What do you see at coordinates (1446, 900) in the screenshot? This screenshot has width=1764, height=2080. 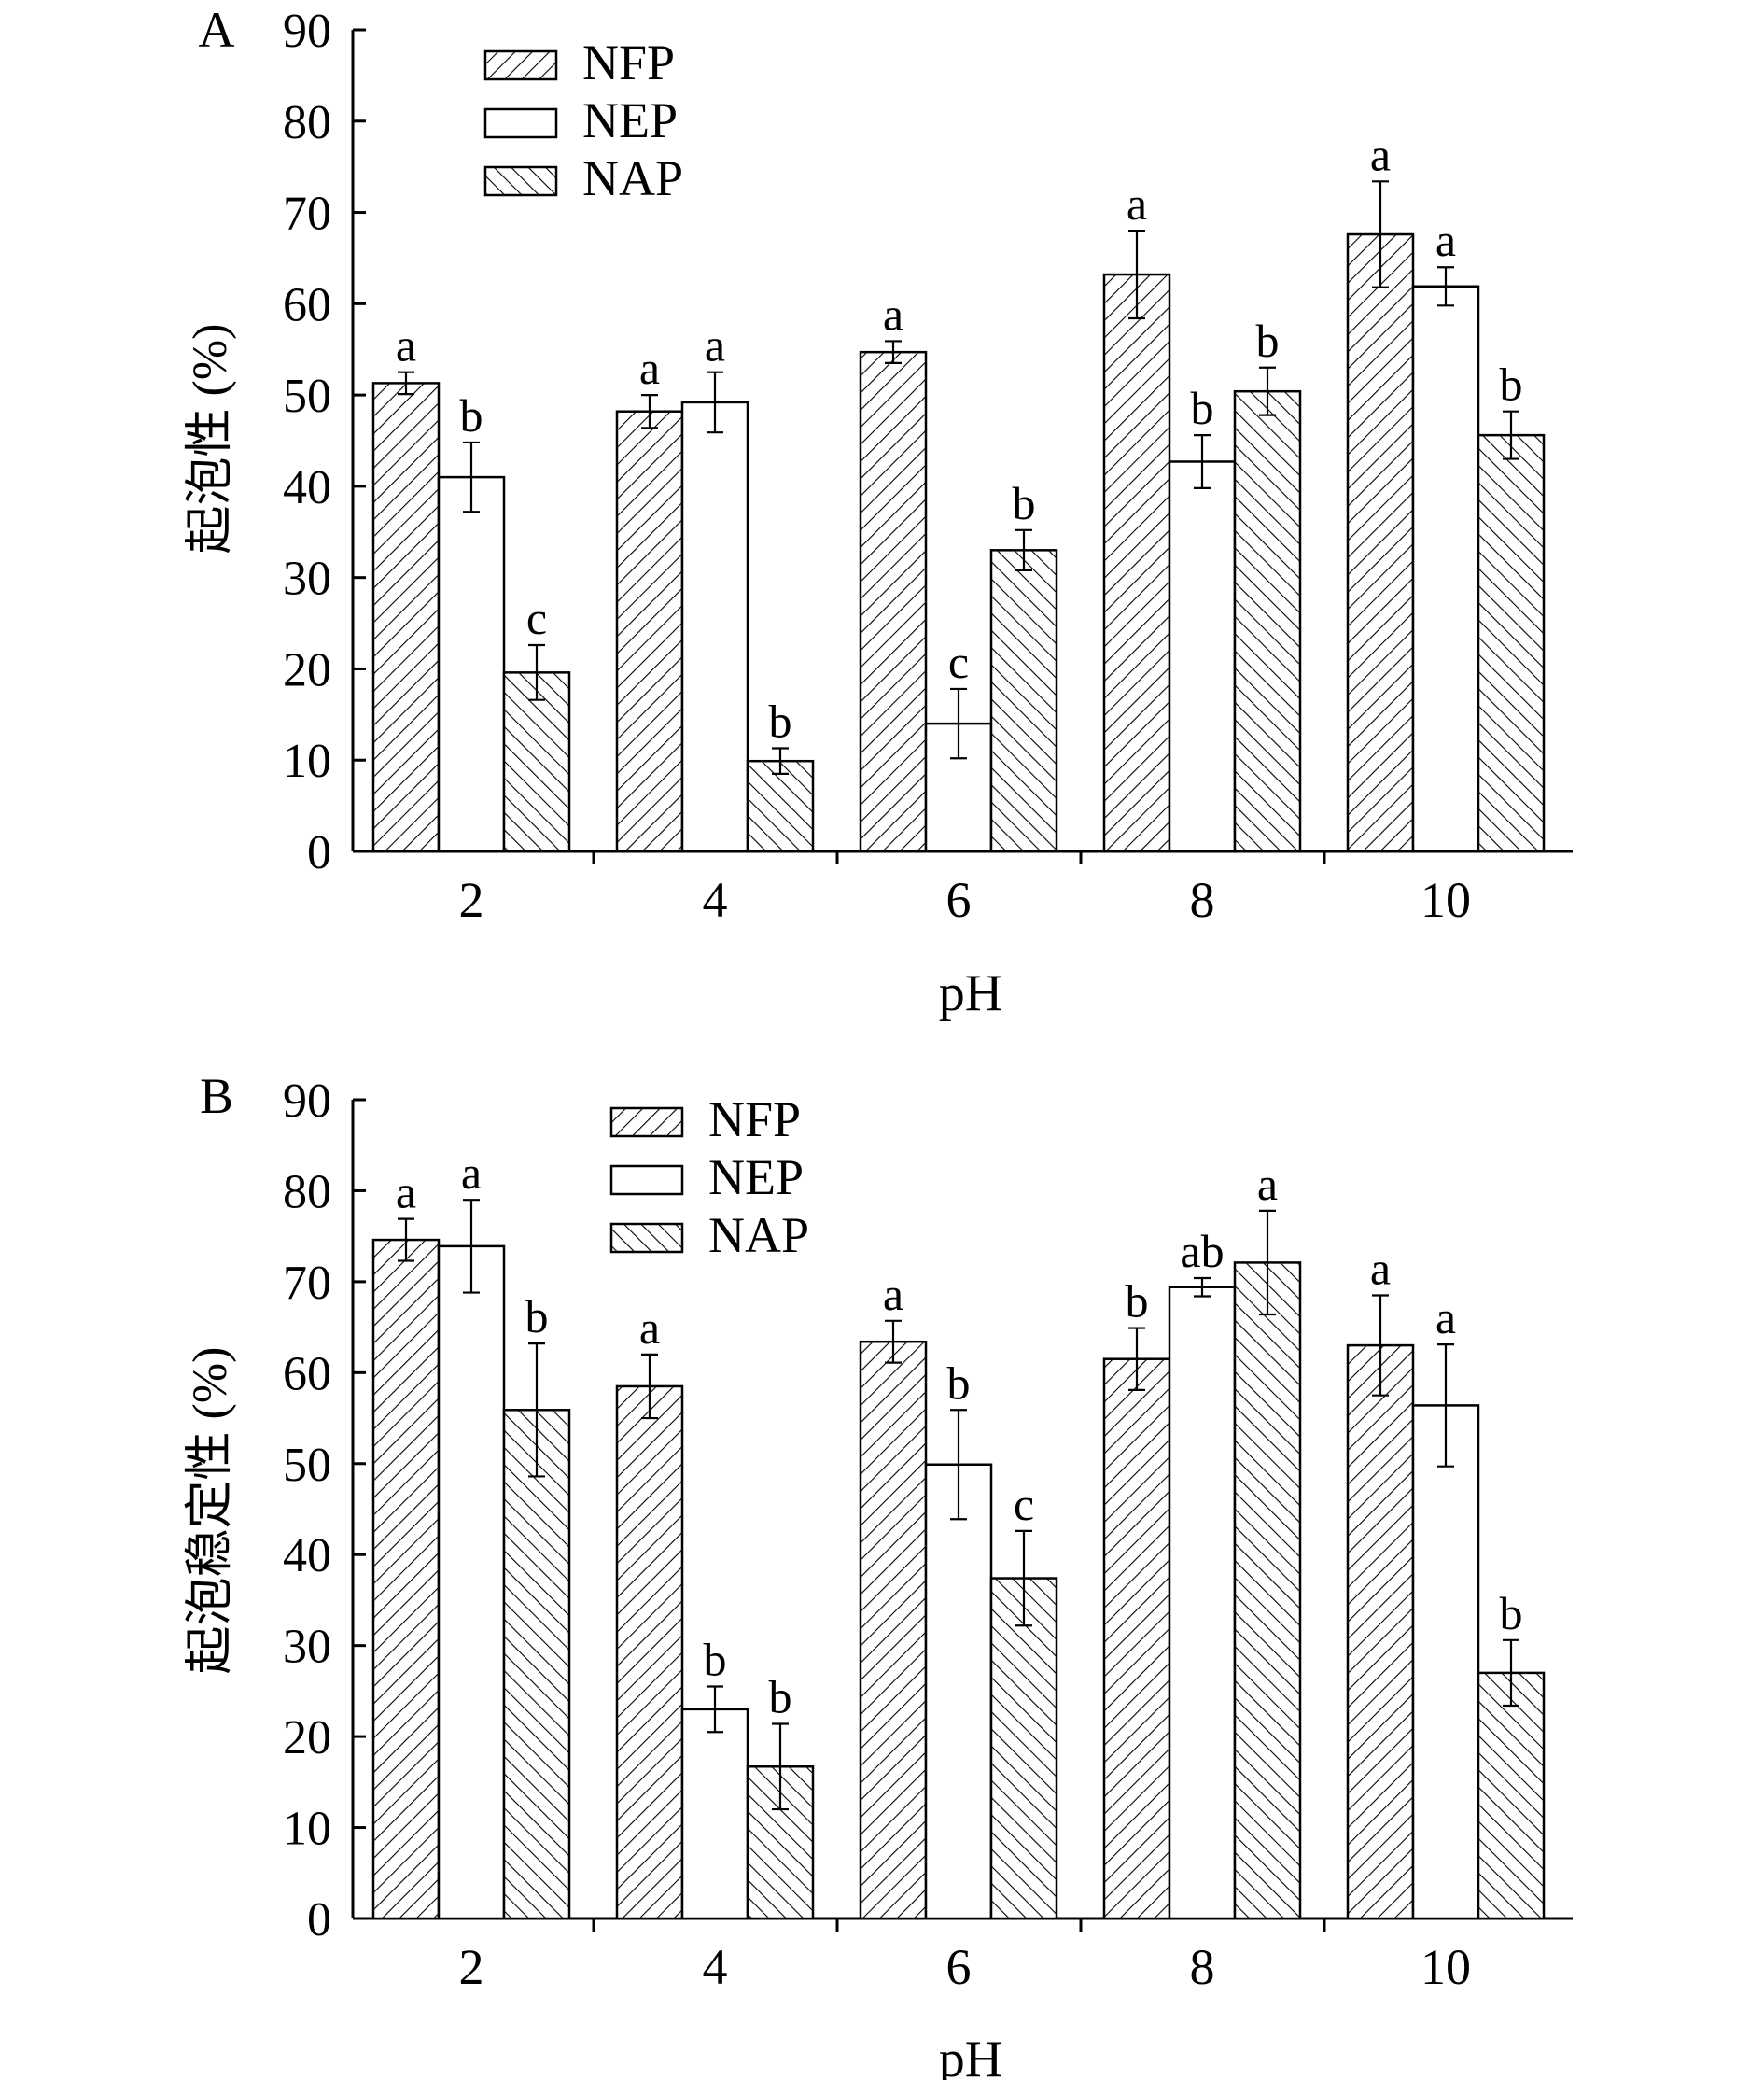 I see `x-tick-label: 10` at bounding box center [1446, 900].